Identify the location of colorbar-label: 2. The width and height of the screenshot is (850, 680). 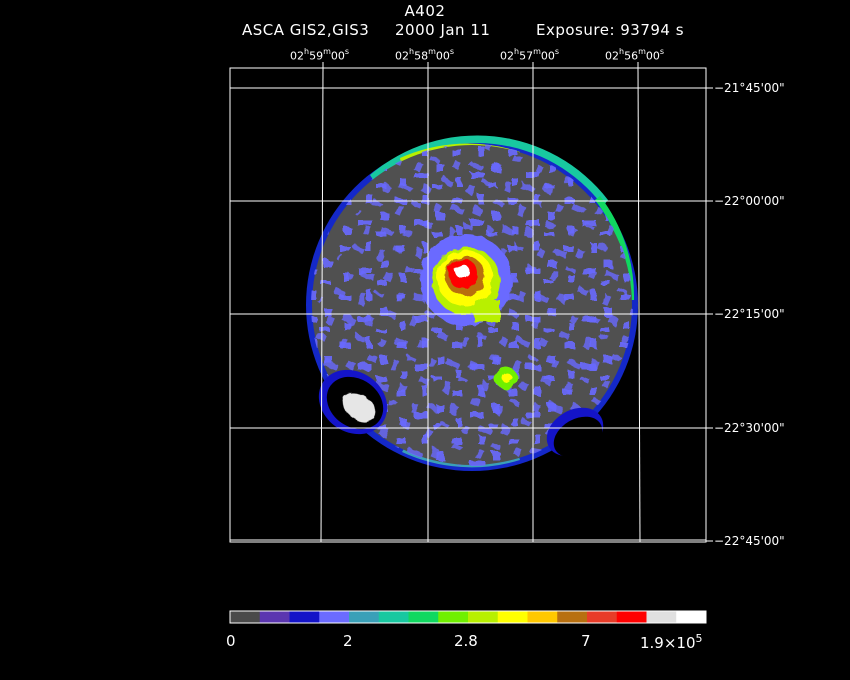
(348, 641).